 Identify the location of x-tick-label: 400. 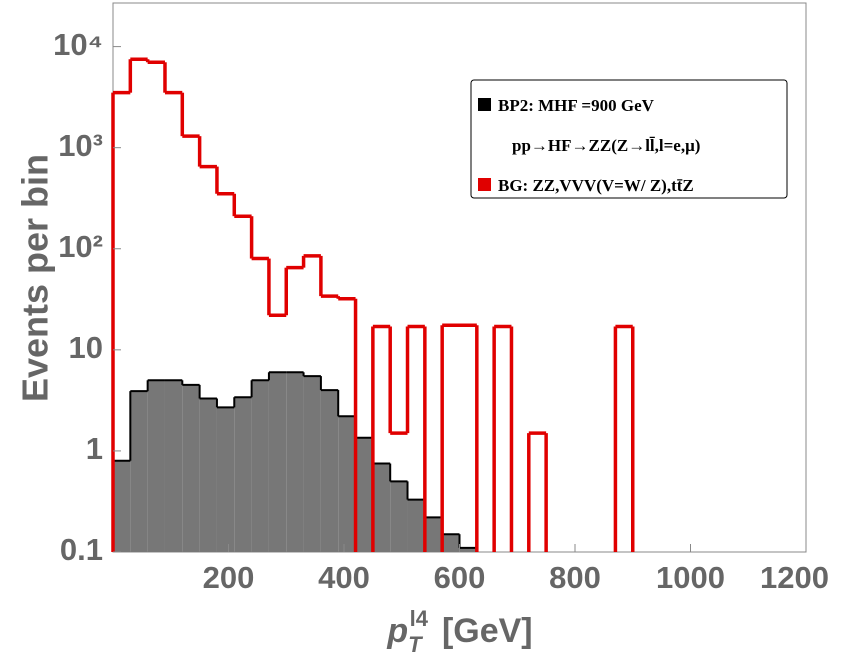
(344, 577).